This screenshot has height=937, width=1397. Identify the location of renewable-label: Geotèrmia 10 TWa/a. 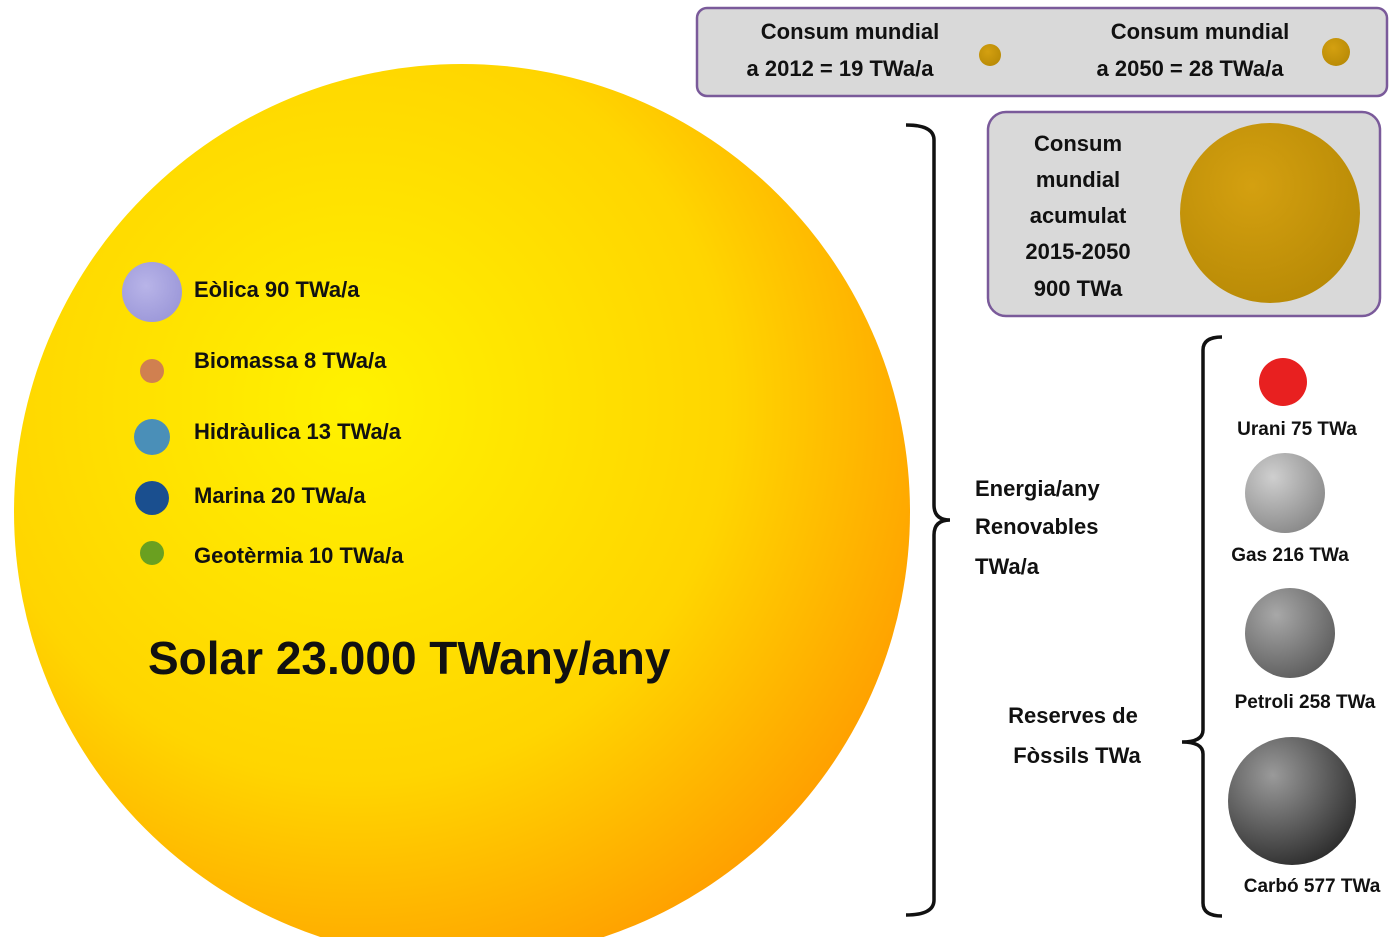
(299, 555).